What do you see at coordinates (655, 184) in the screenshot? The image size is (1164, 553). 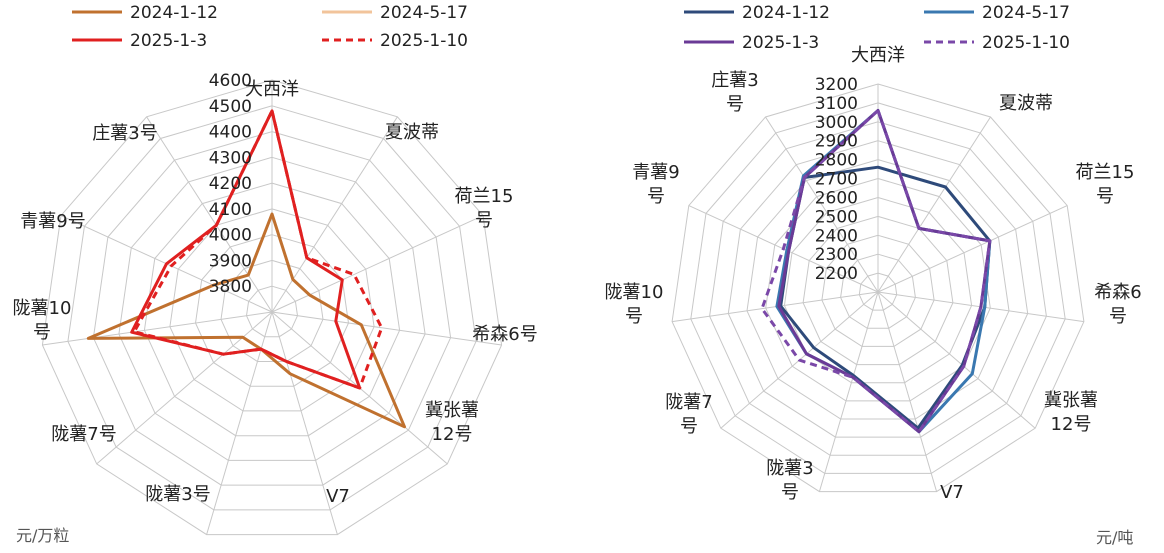 I see `axis-label-1-9: 青薯9 号` at bounding box center [655, 184].